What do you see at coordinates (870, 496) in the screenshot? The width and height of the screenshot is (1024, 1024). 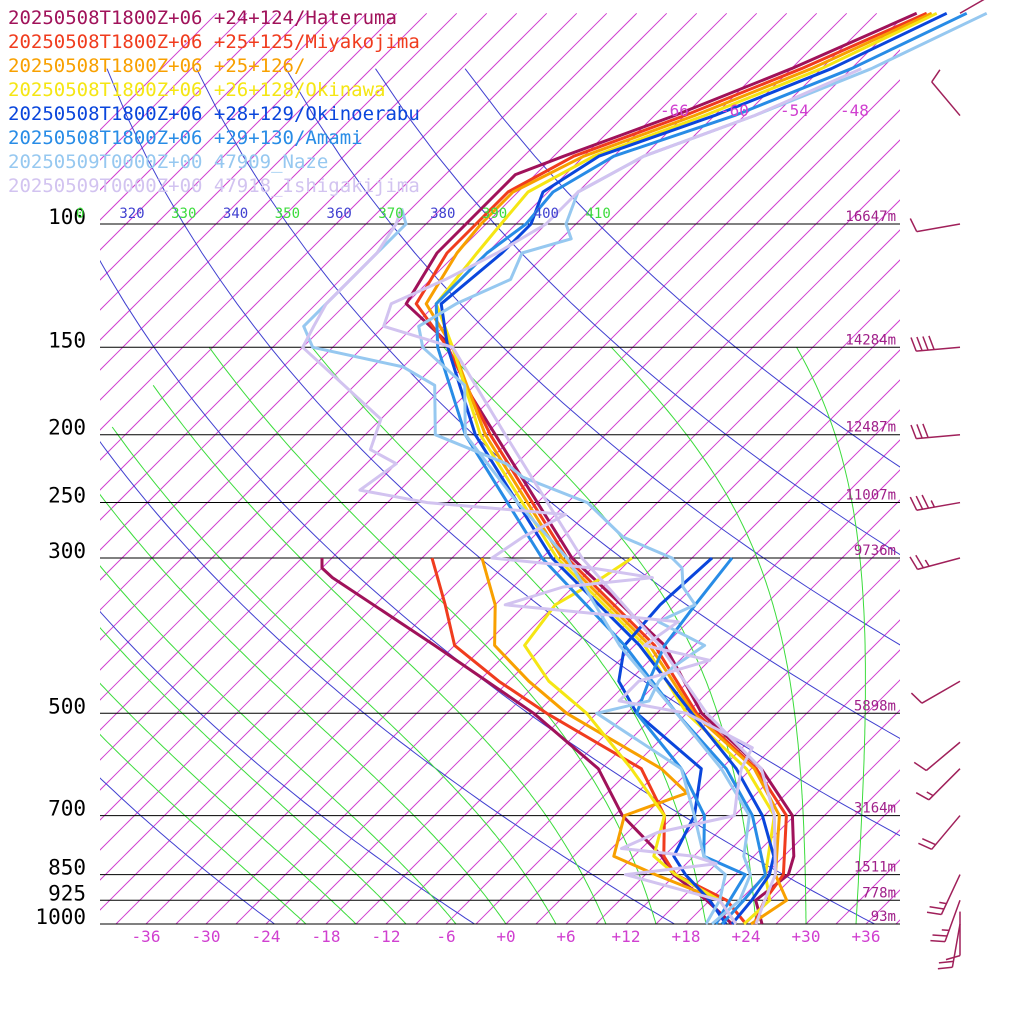 I see `height-label: 11007m` at bounding box center [870, 496].